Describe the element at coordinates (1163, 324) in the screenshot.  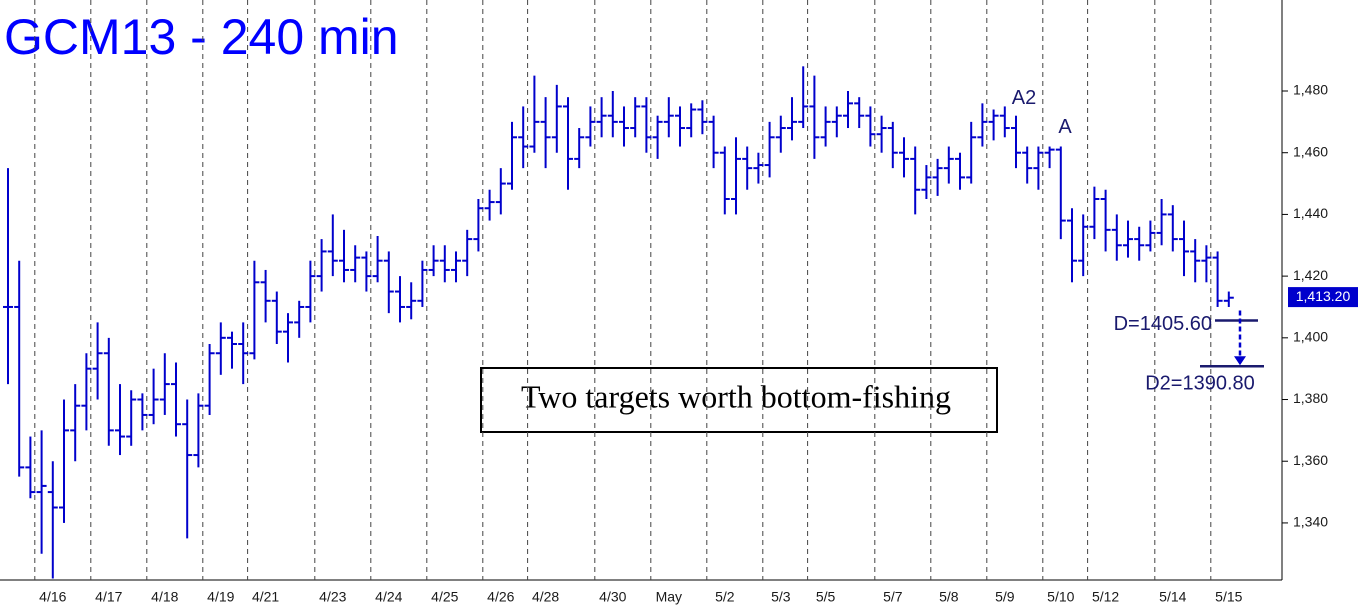
I see `target-label: D=1405.60` at that location.